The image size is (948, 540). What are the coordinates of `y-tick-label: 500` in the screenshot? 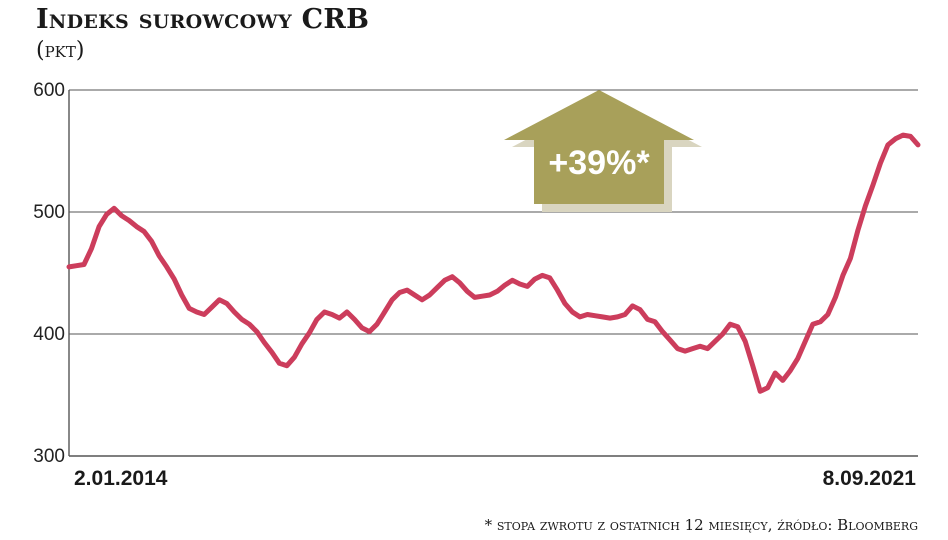 It's located at (49, 212).